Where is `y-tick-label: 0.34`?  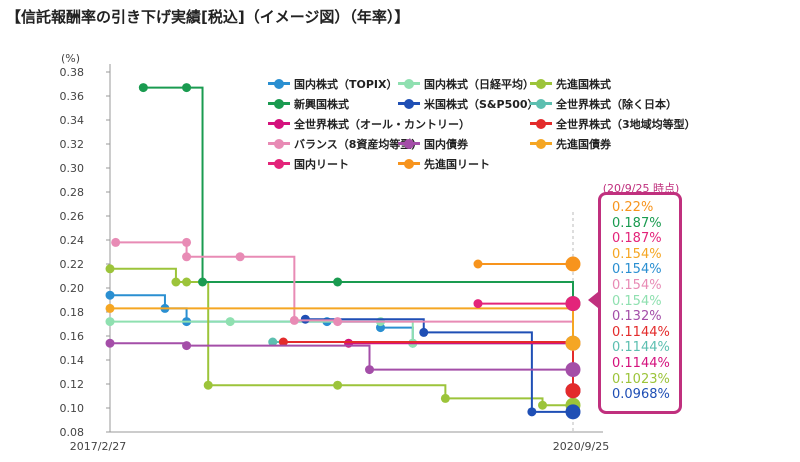
y-tick-label: 0.34 is located at coordinates (72, 120).